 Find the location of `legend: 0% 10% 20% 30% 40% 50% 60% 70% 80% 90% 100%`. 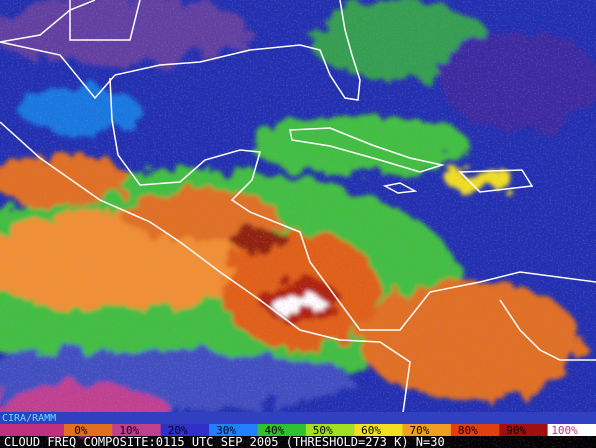

legend: 0% 10% 20% 30% 40% 50% 60% 70% 80% 90% 100% is located at coordinates (330, 430).